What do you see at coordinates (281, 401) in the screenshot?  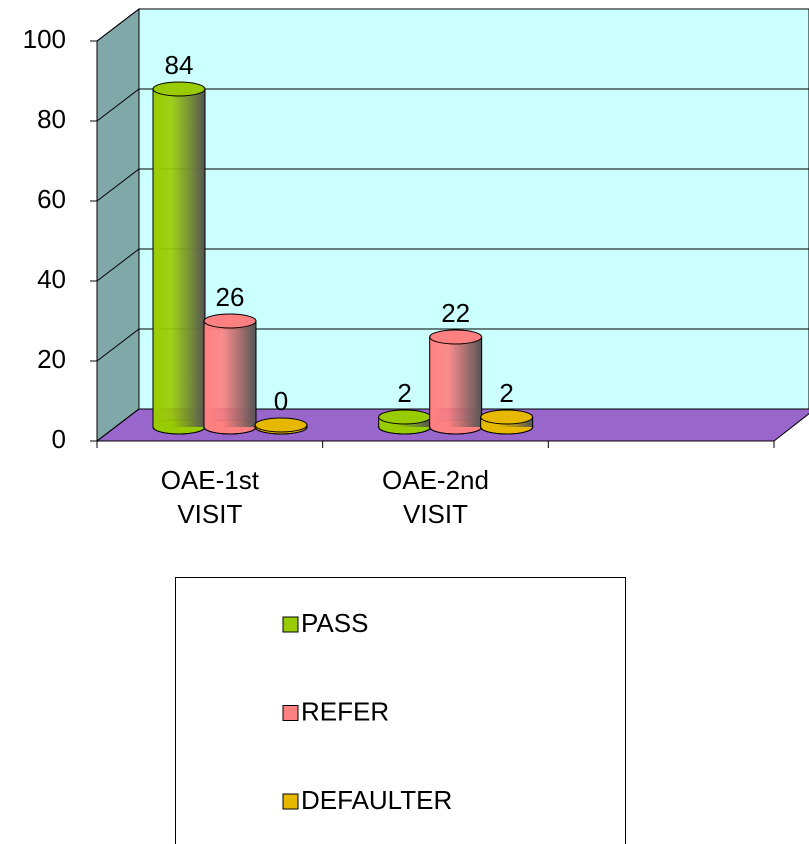 I see `data-label: 0` at bounding box center [281, 401].